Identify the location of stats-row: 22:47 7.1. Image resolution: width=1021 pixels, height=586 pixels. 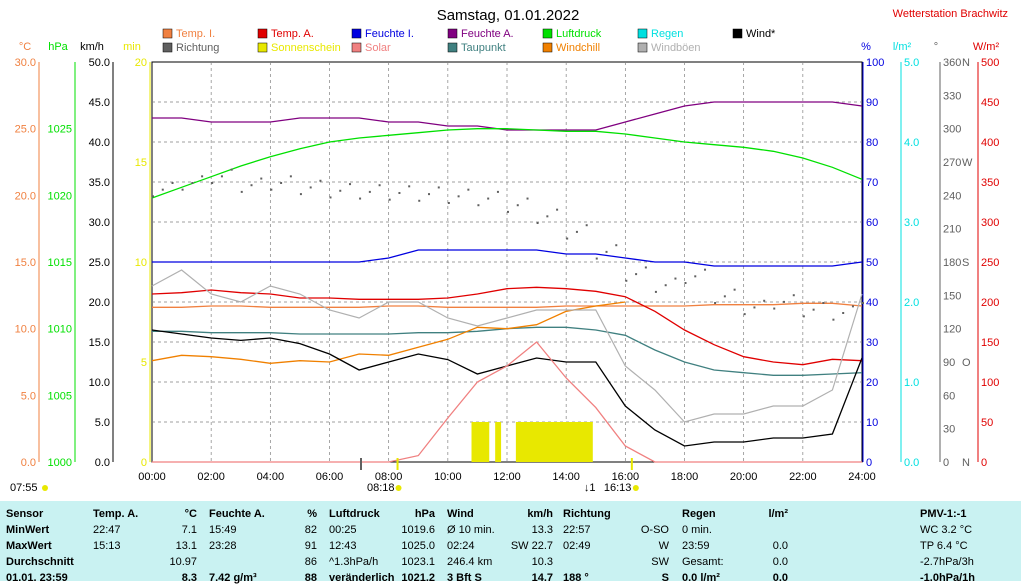
(147, 530).